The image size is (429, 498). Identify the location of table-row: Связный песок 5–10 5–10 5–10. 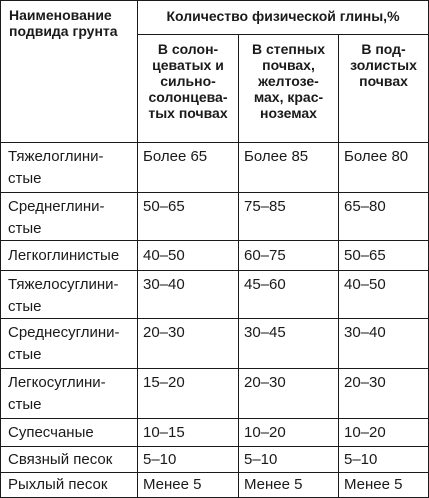
(214, 459).